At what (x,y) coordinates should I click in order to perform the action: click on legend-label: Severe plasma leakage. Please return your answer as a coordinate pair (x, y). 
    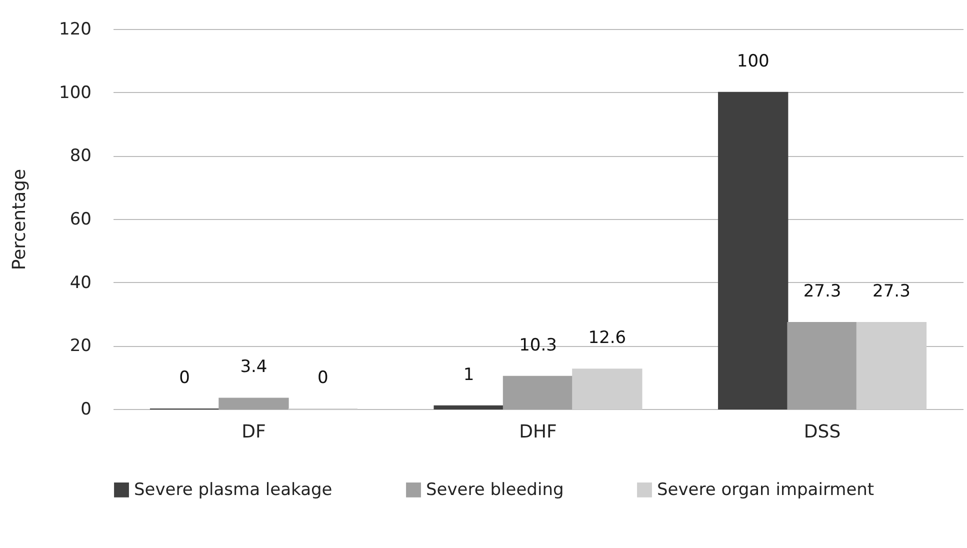
    Looking at the image, I should click on (233, 490).